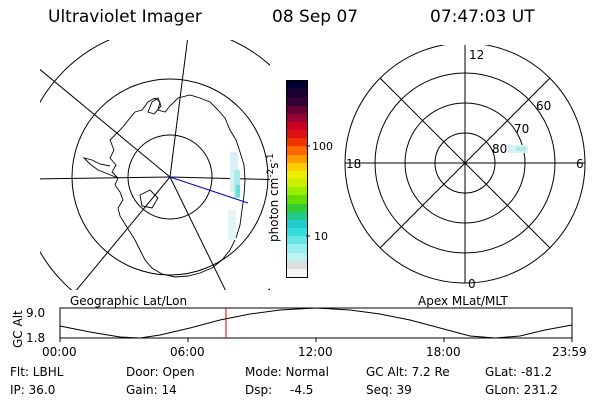  I want to click on colorbar-unit-label: photon cm-2s-1, so click(273, 197).